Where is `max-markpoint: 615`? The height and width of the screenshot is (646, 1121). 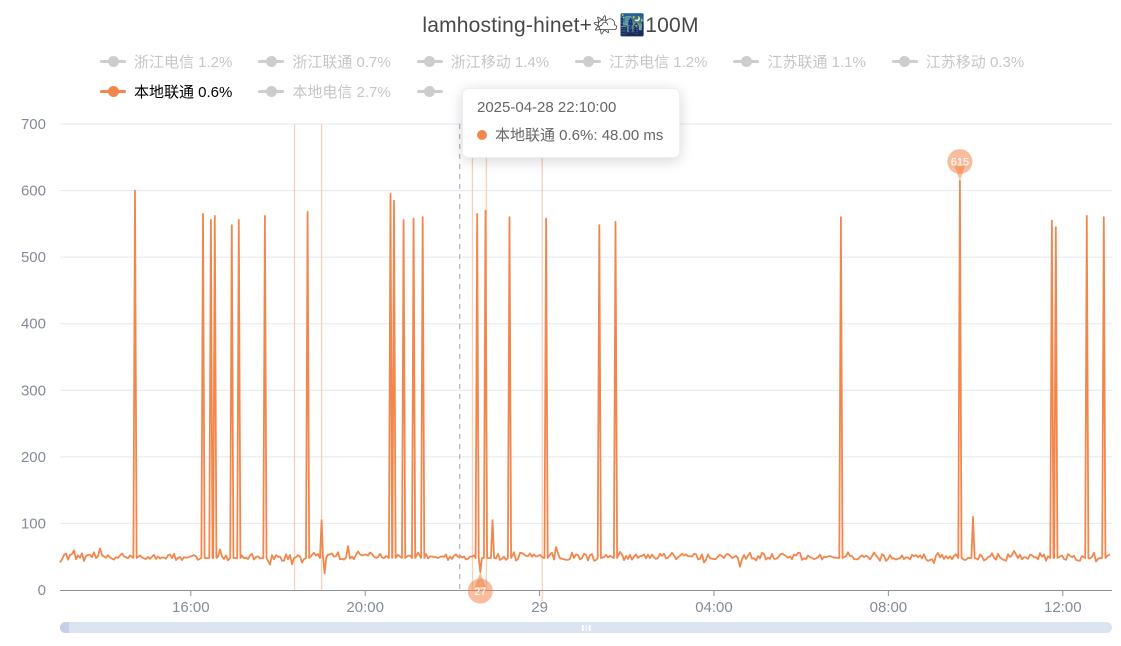 max-markpoint: 615 is located at coordinates (960, 165).